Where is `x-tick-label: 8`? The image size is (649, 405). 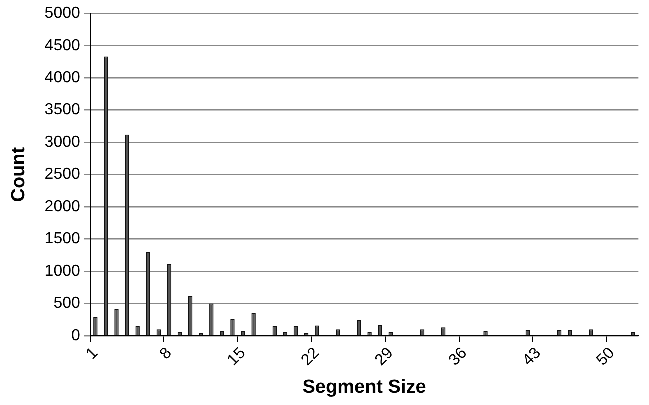
x-tick-label: 8 is located at coordinates (166, 354).